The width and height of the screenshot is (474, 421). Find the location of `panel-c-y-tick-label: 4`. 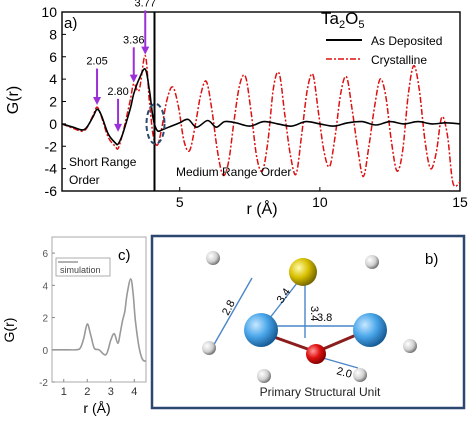

panel-c-y-tick-label: 4 is located at coordinates (45, 286).